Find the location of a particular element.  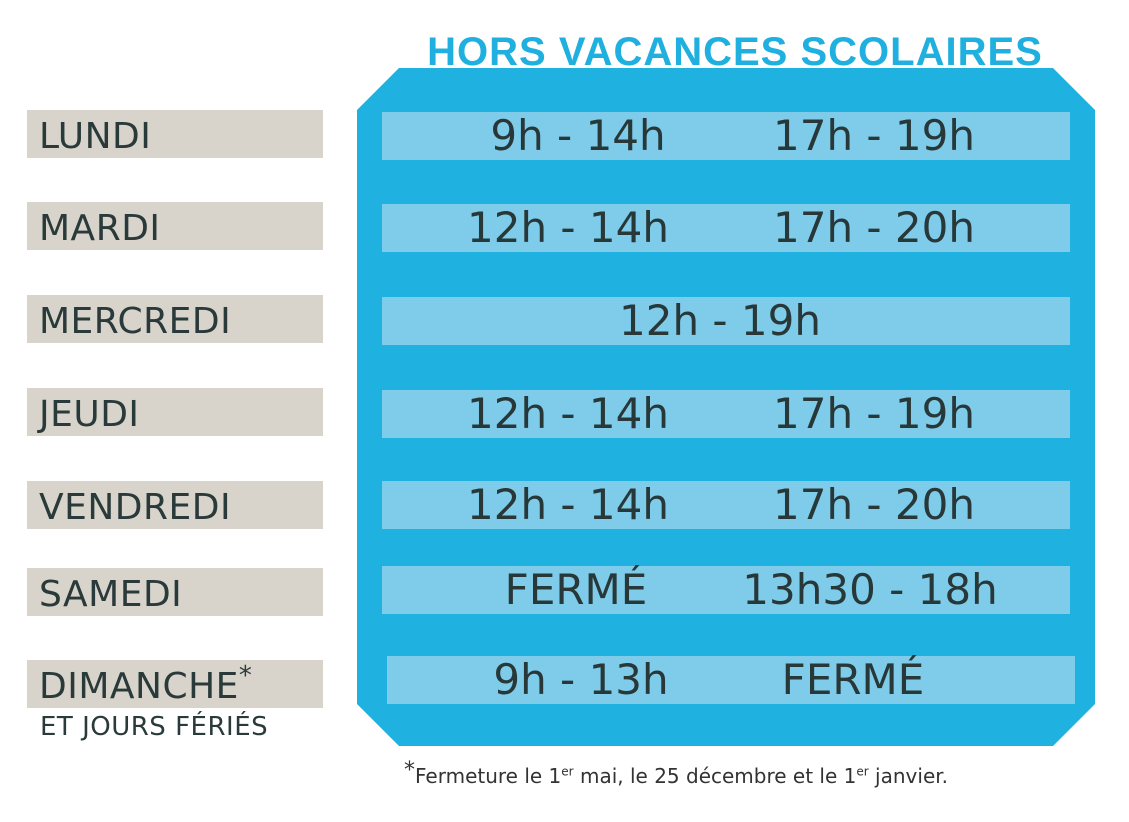

footnote-text: mai, le 25 décembre et le 1 is located at coordinates (715, 776).